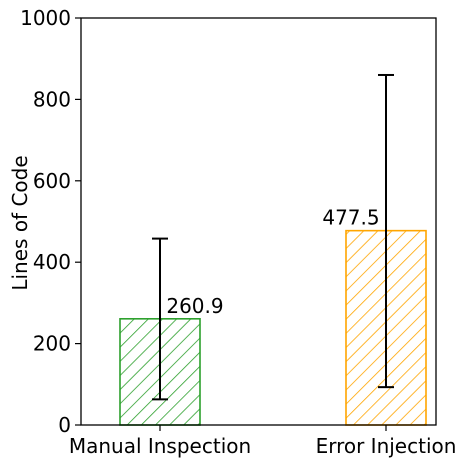 This screenshot has height=467, width=474. I want to click on data-label: 260.9, so click(194, 306).